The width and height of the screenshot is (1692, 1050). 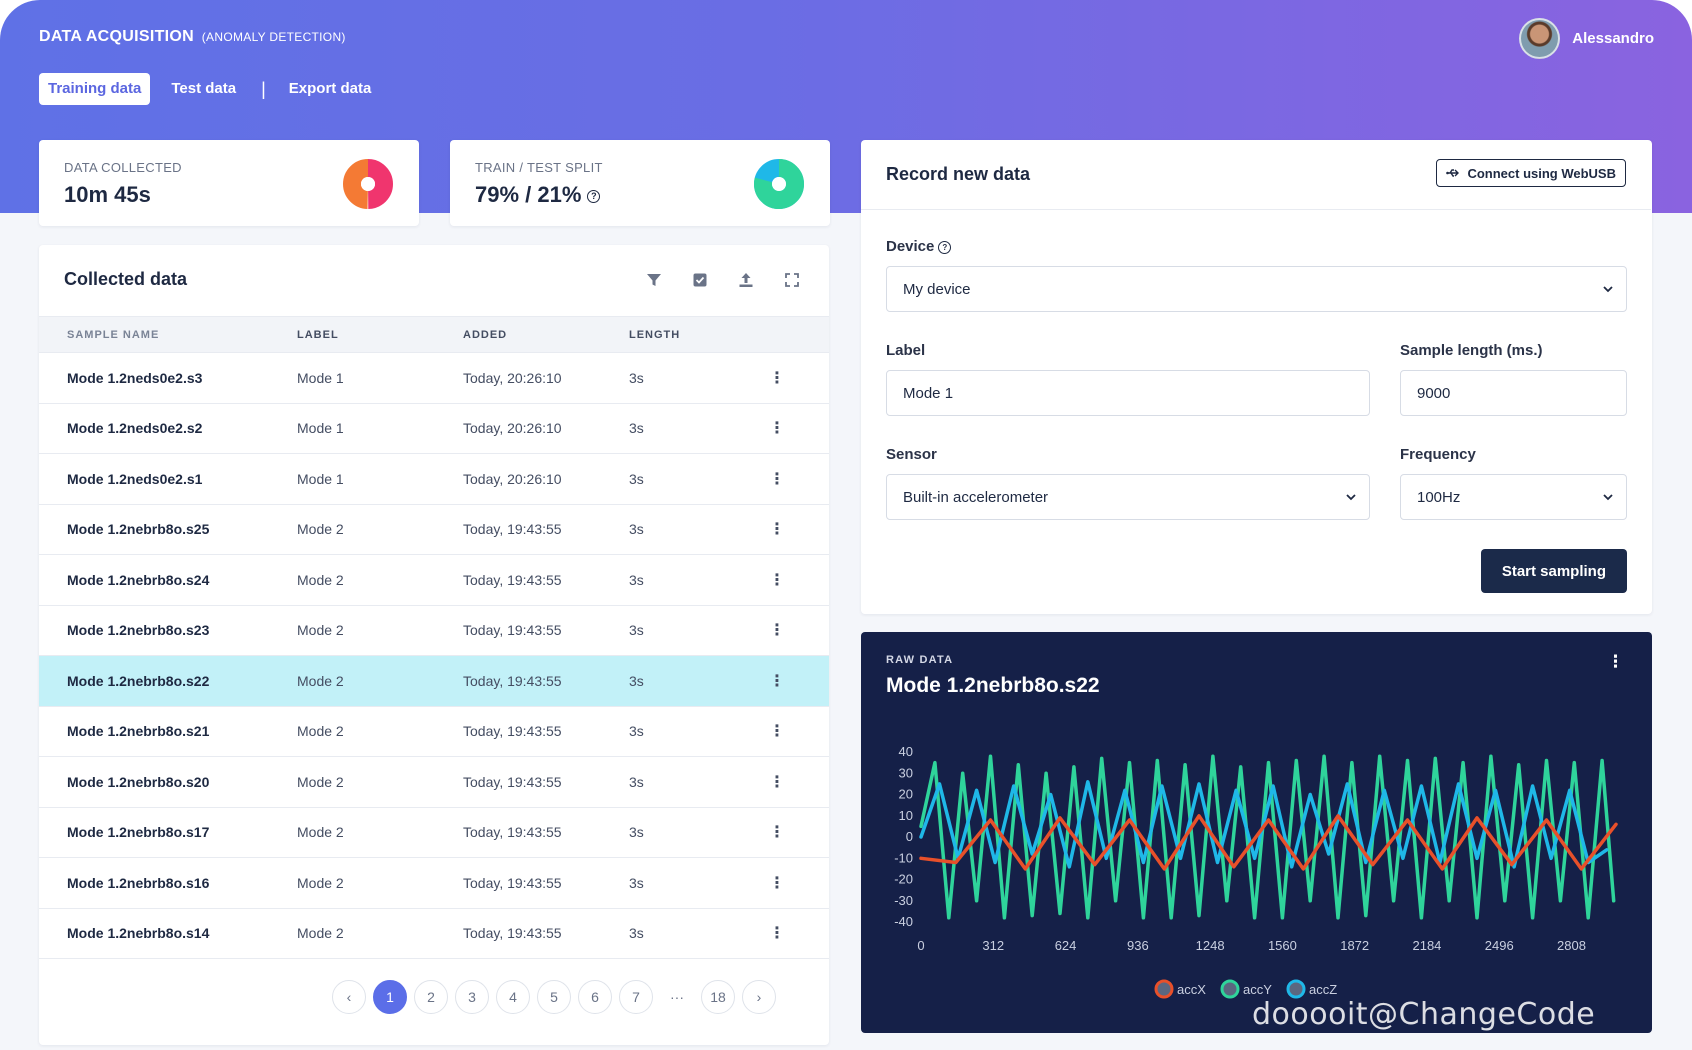 I want to click on device-help-icon: ?, so click(x=945, y=247).